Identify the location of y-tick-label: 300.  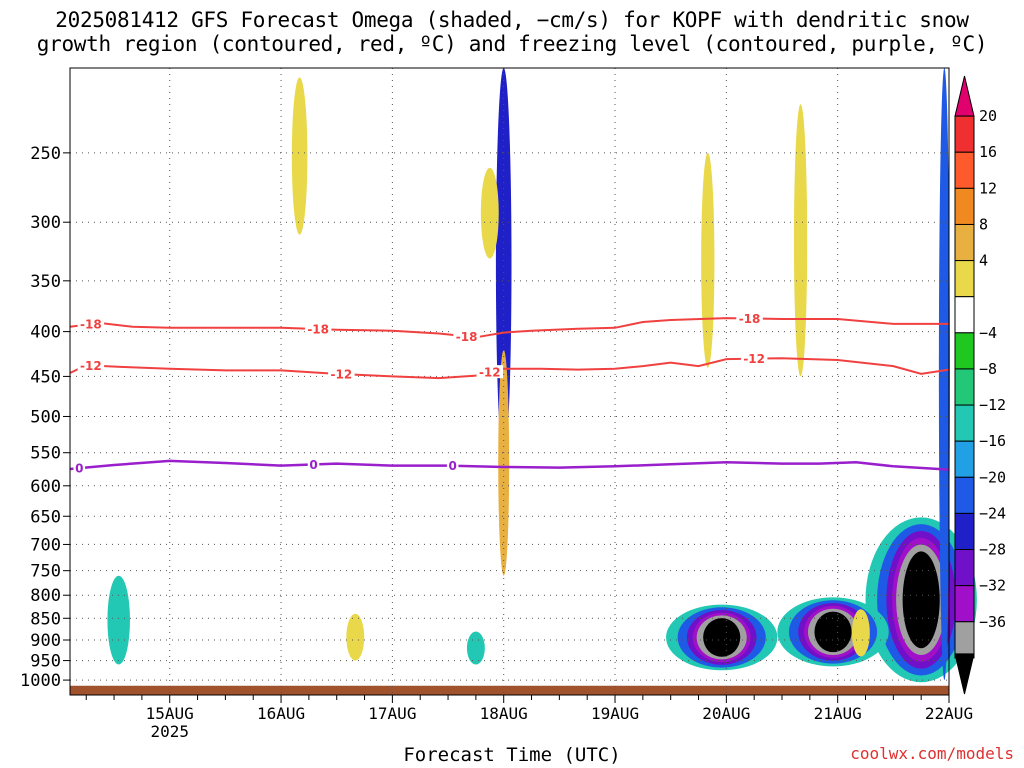
(45, 223).